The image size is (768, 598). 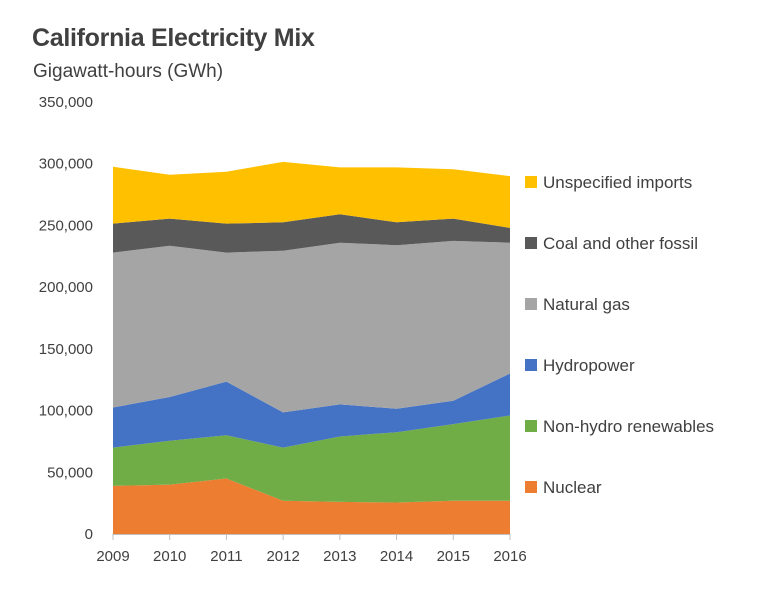 I want to click on x-tick-label: 2009, so click(x=112, y=556).